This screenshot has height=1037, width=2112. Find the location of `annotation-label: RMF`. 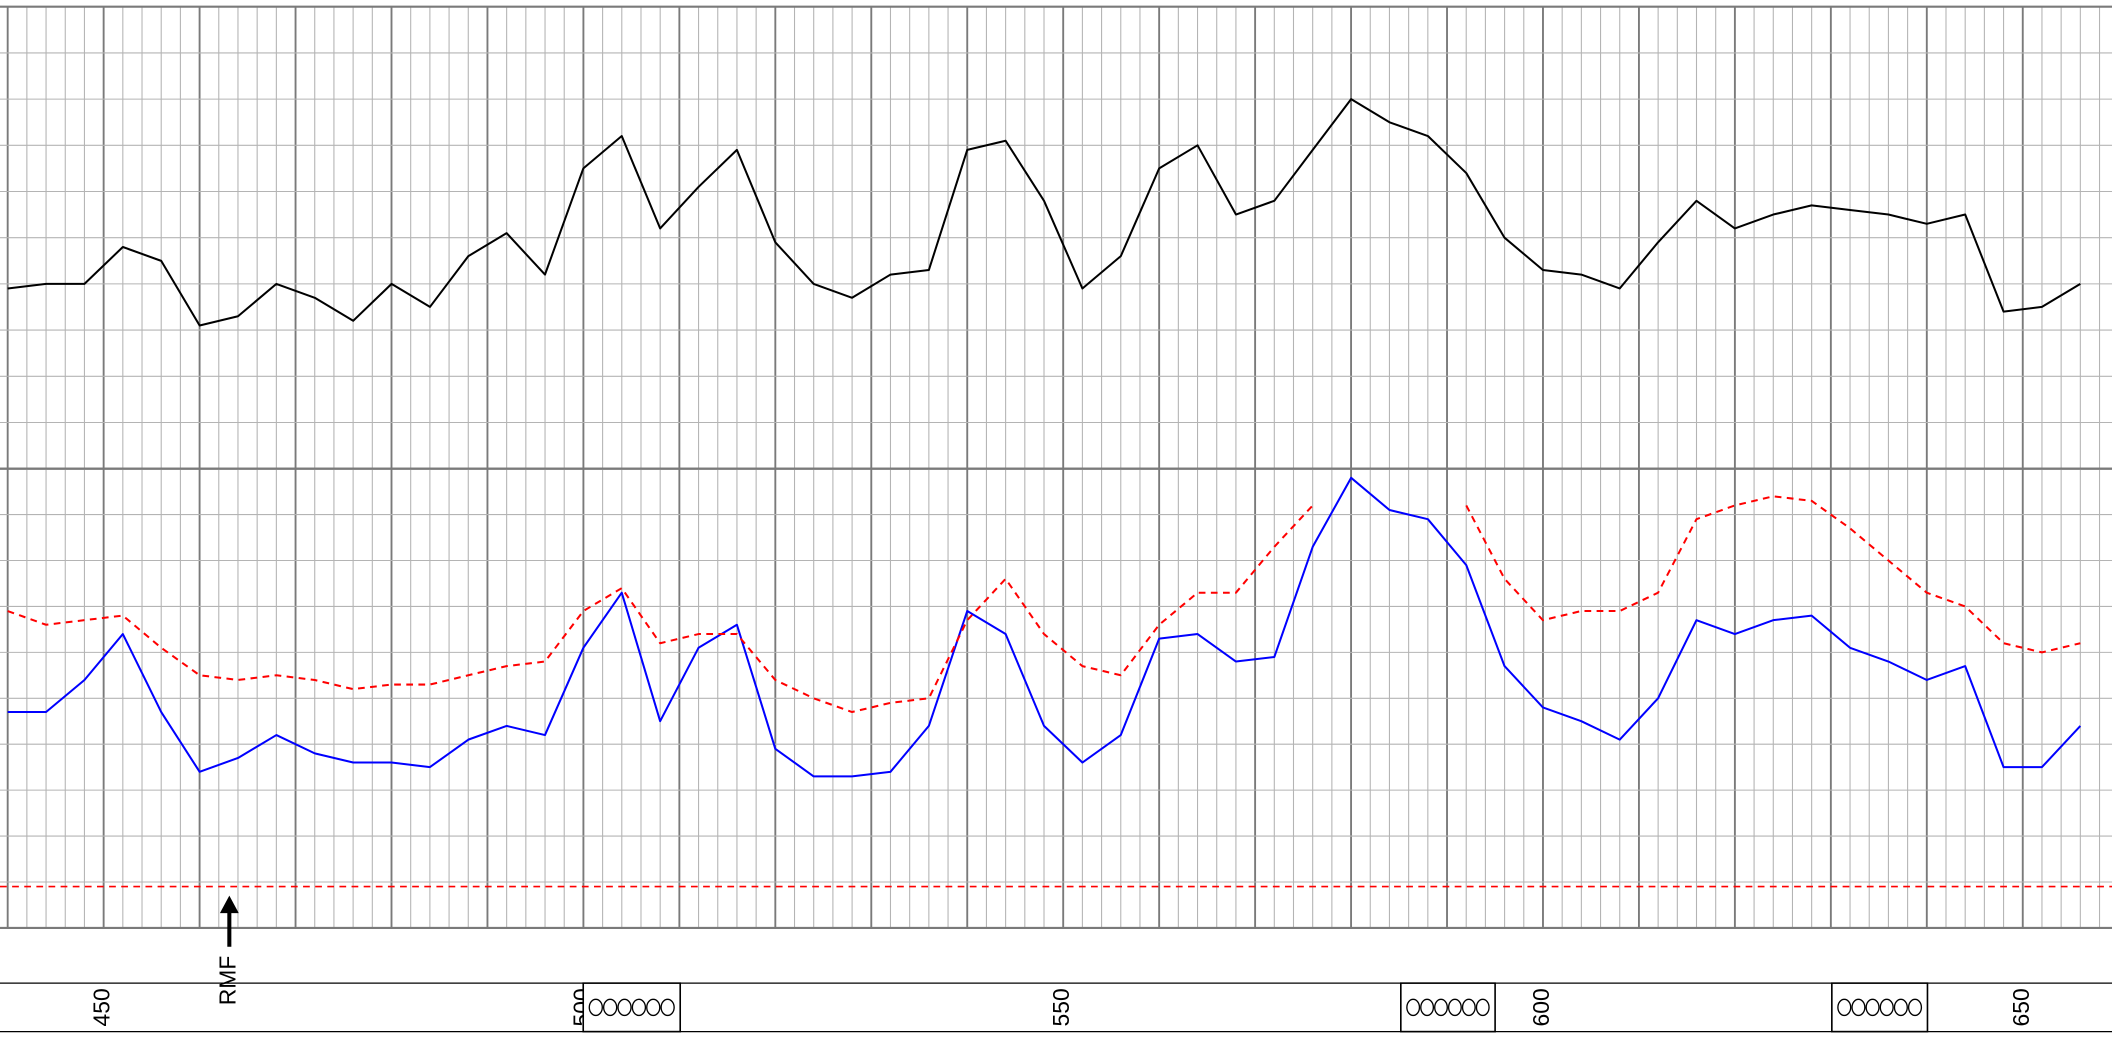

annotation-label: RMF is located at coordinates (227, 981).